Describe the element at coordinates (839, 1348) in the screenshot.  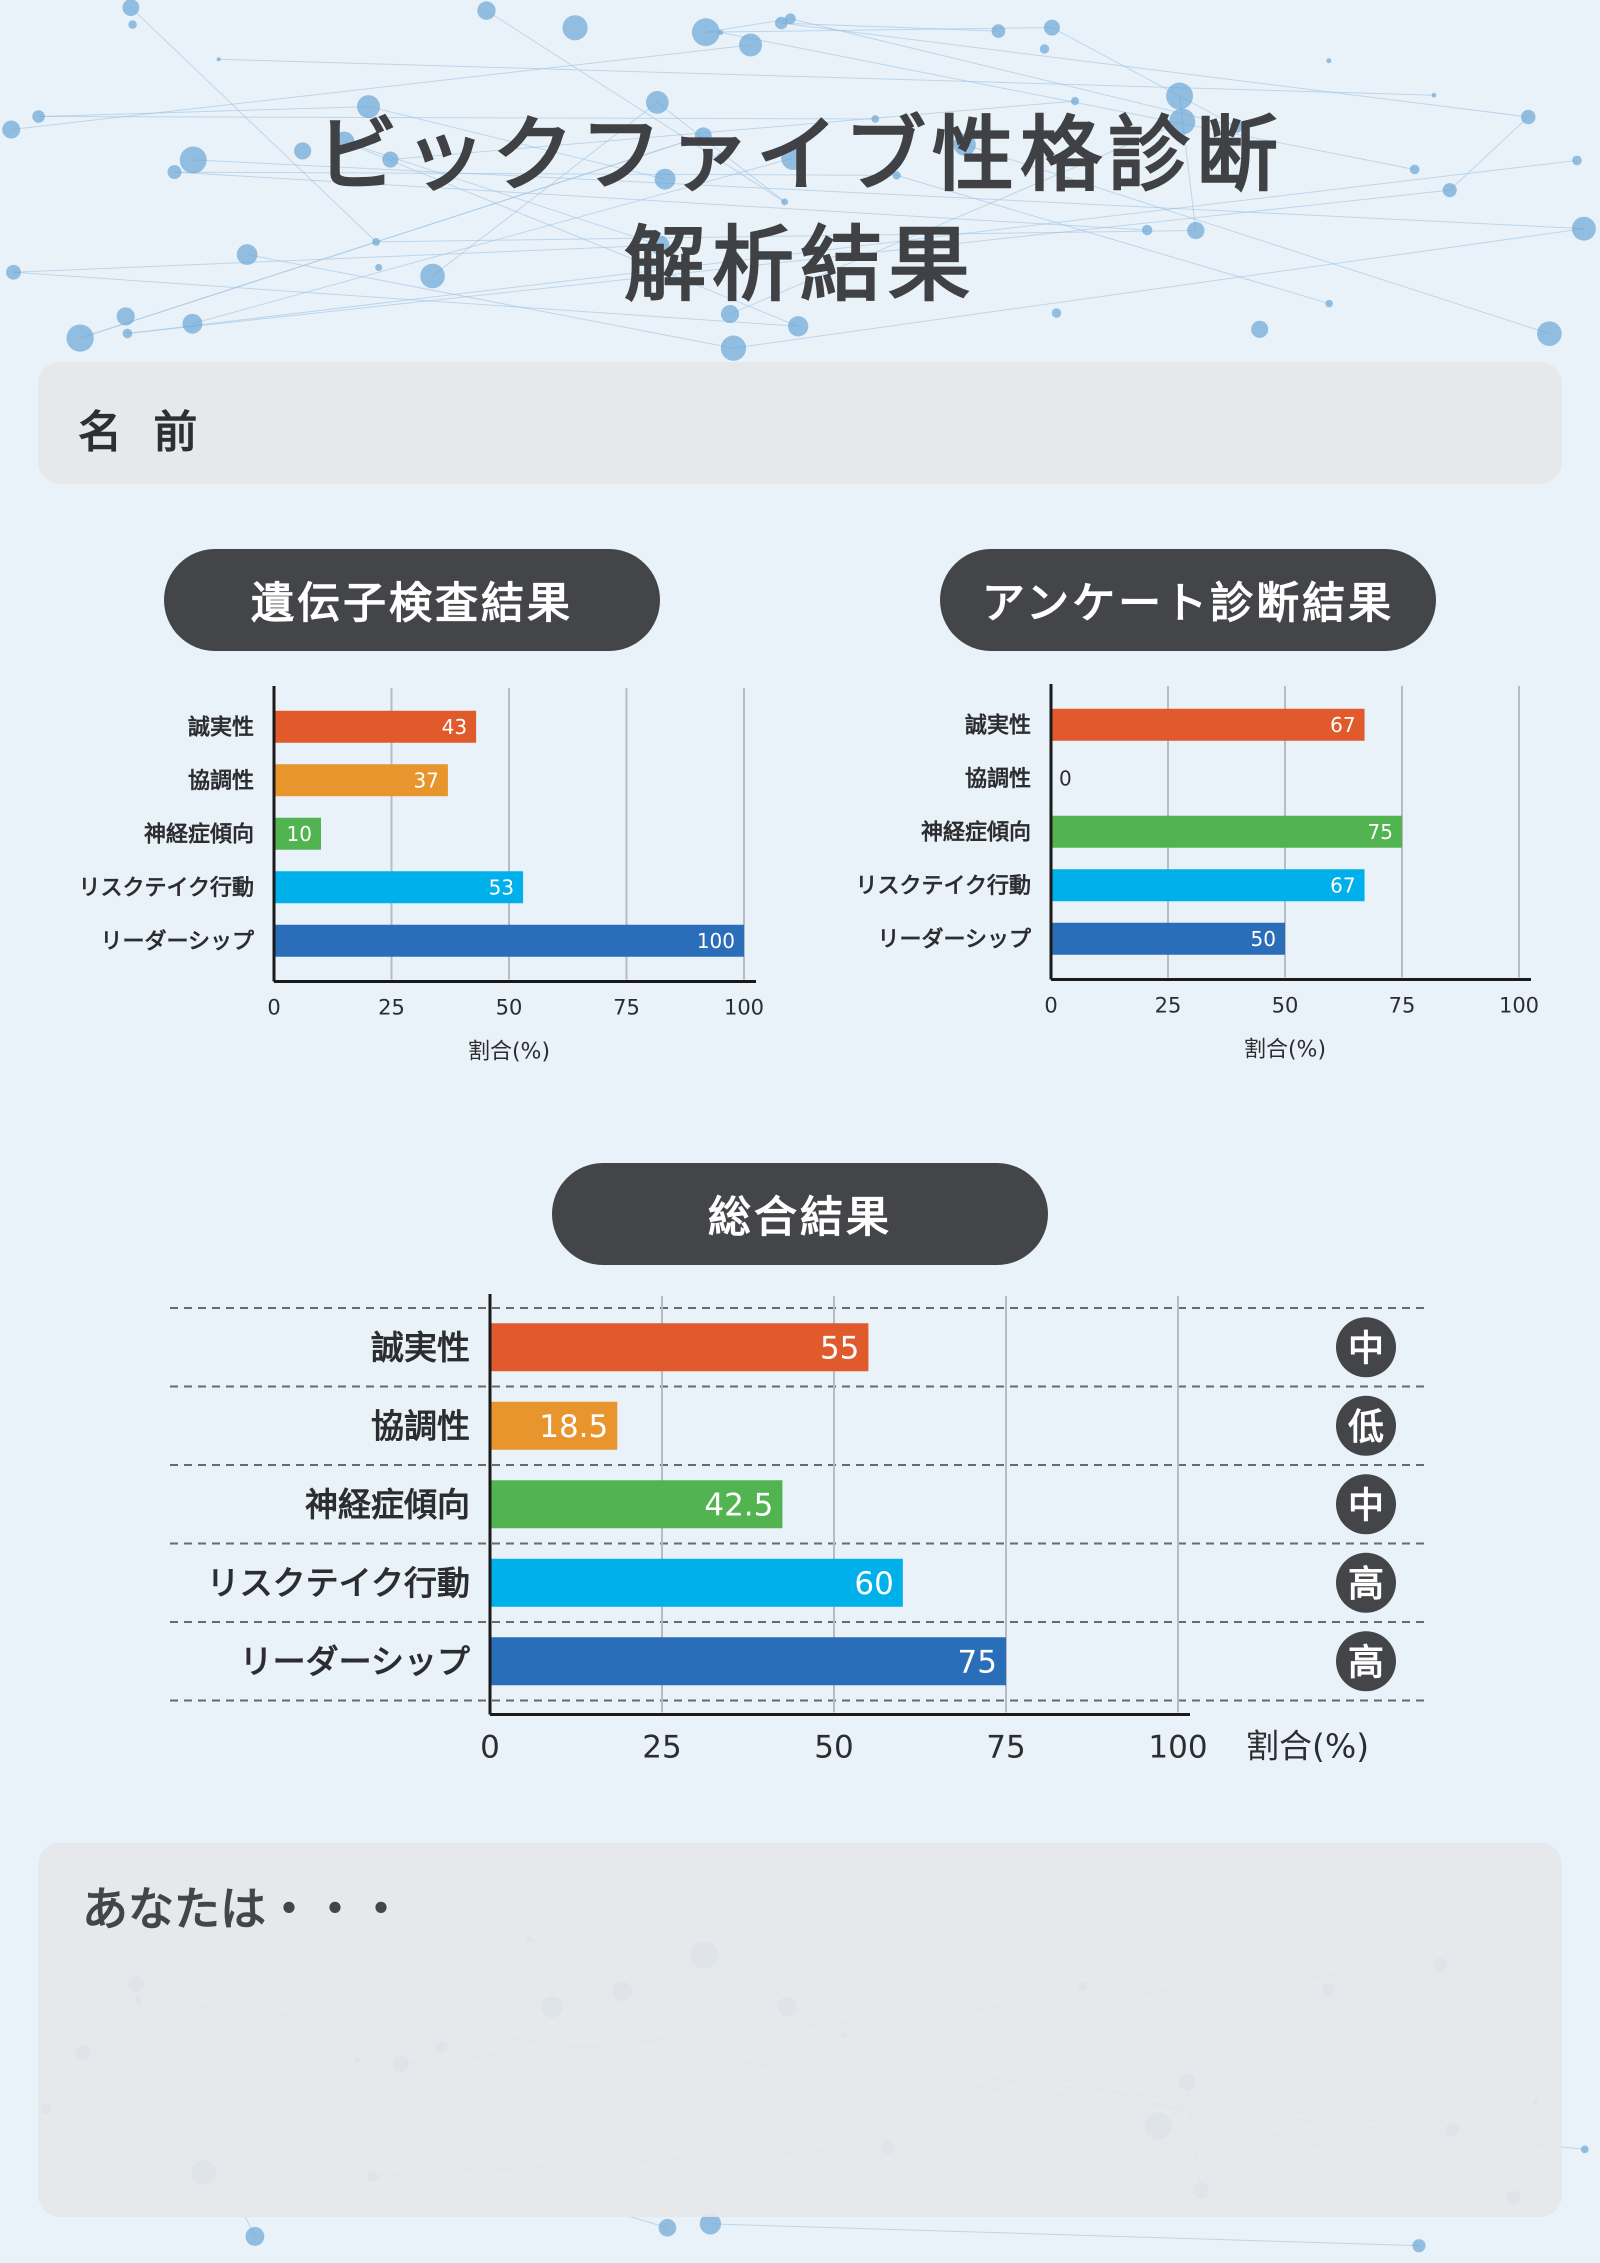
I see `value-label: 55` at that location.